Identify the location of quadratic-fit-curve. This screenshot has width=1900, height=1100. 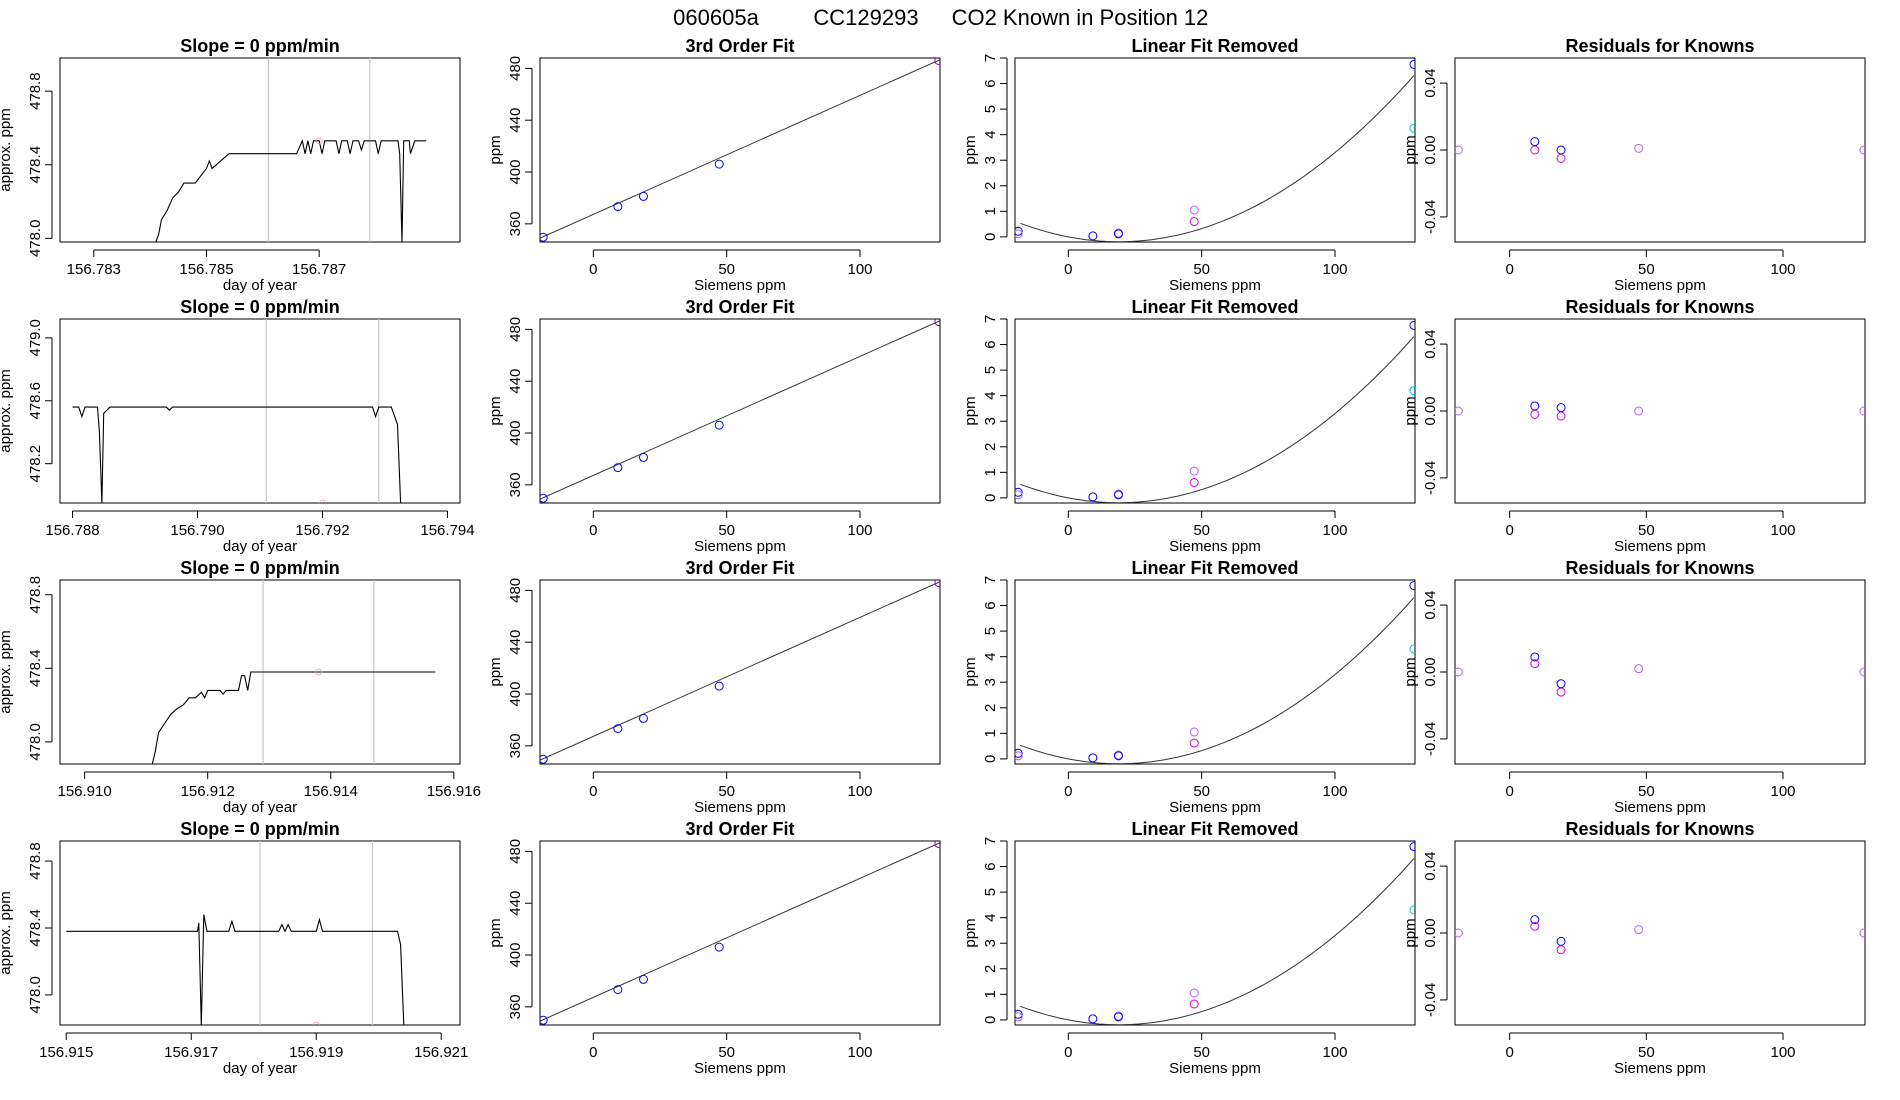
(1217, 419).